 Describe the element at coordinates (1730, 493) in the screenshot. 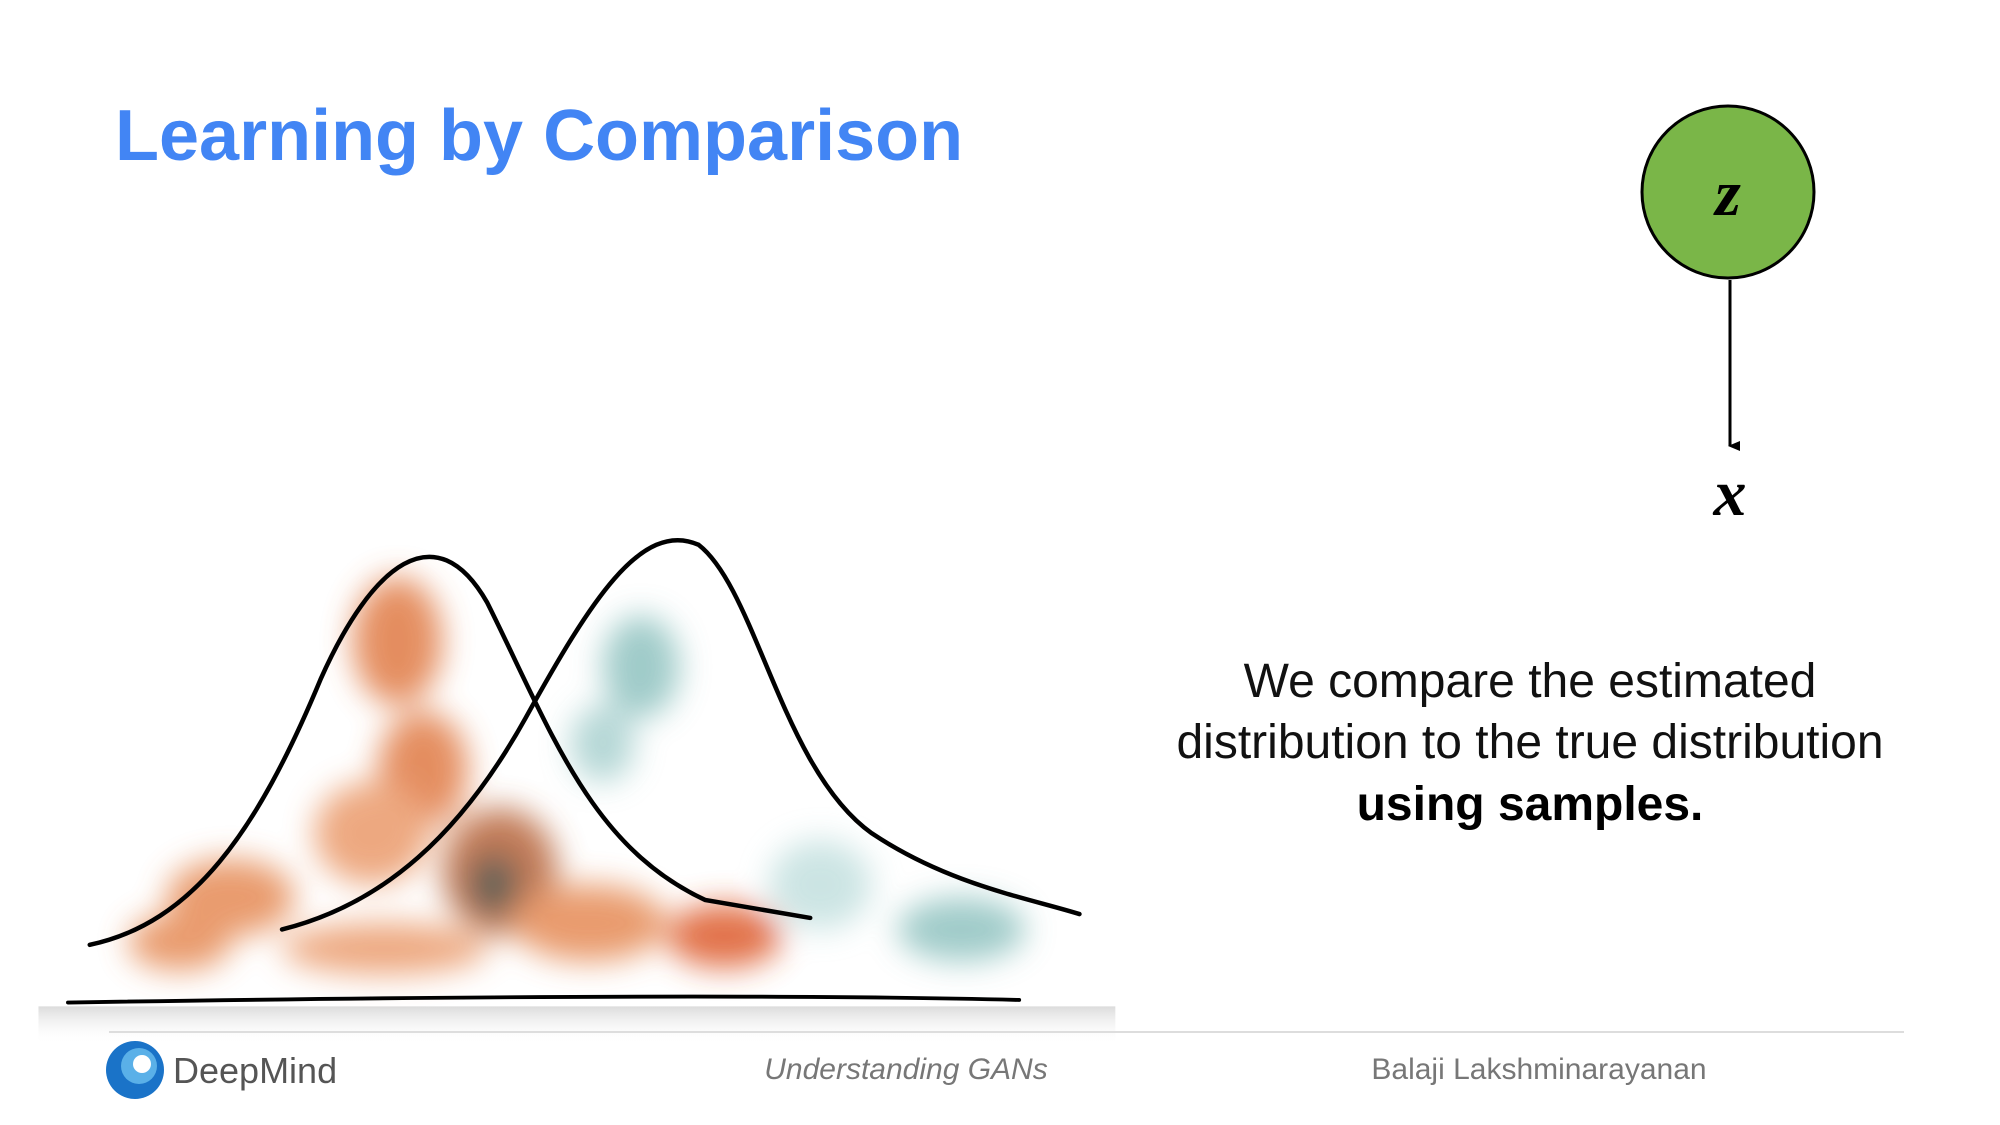

I see `node-label: x` at that location.